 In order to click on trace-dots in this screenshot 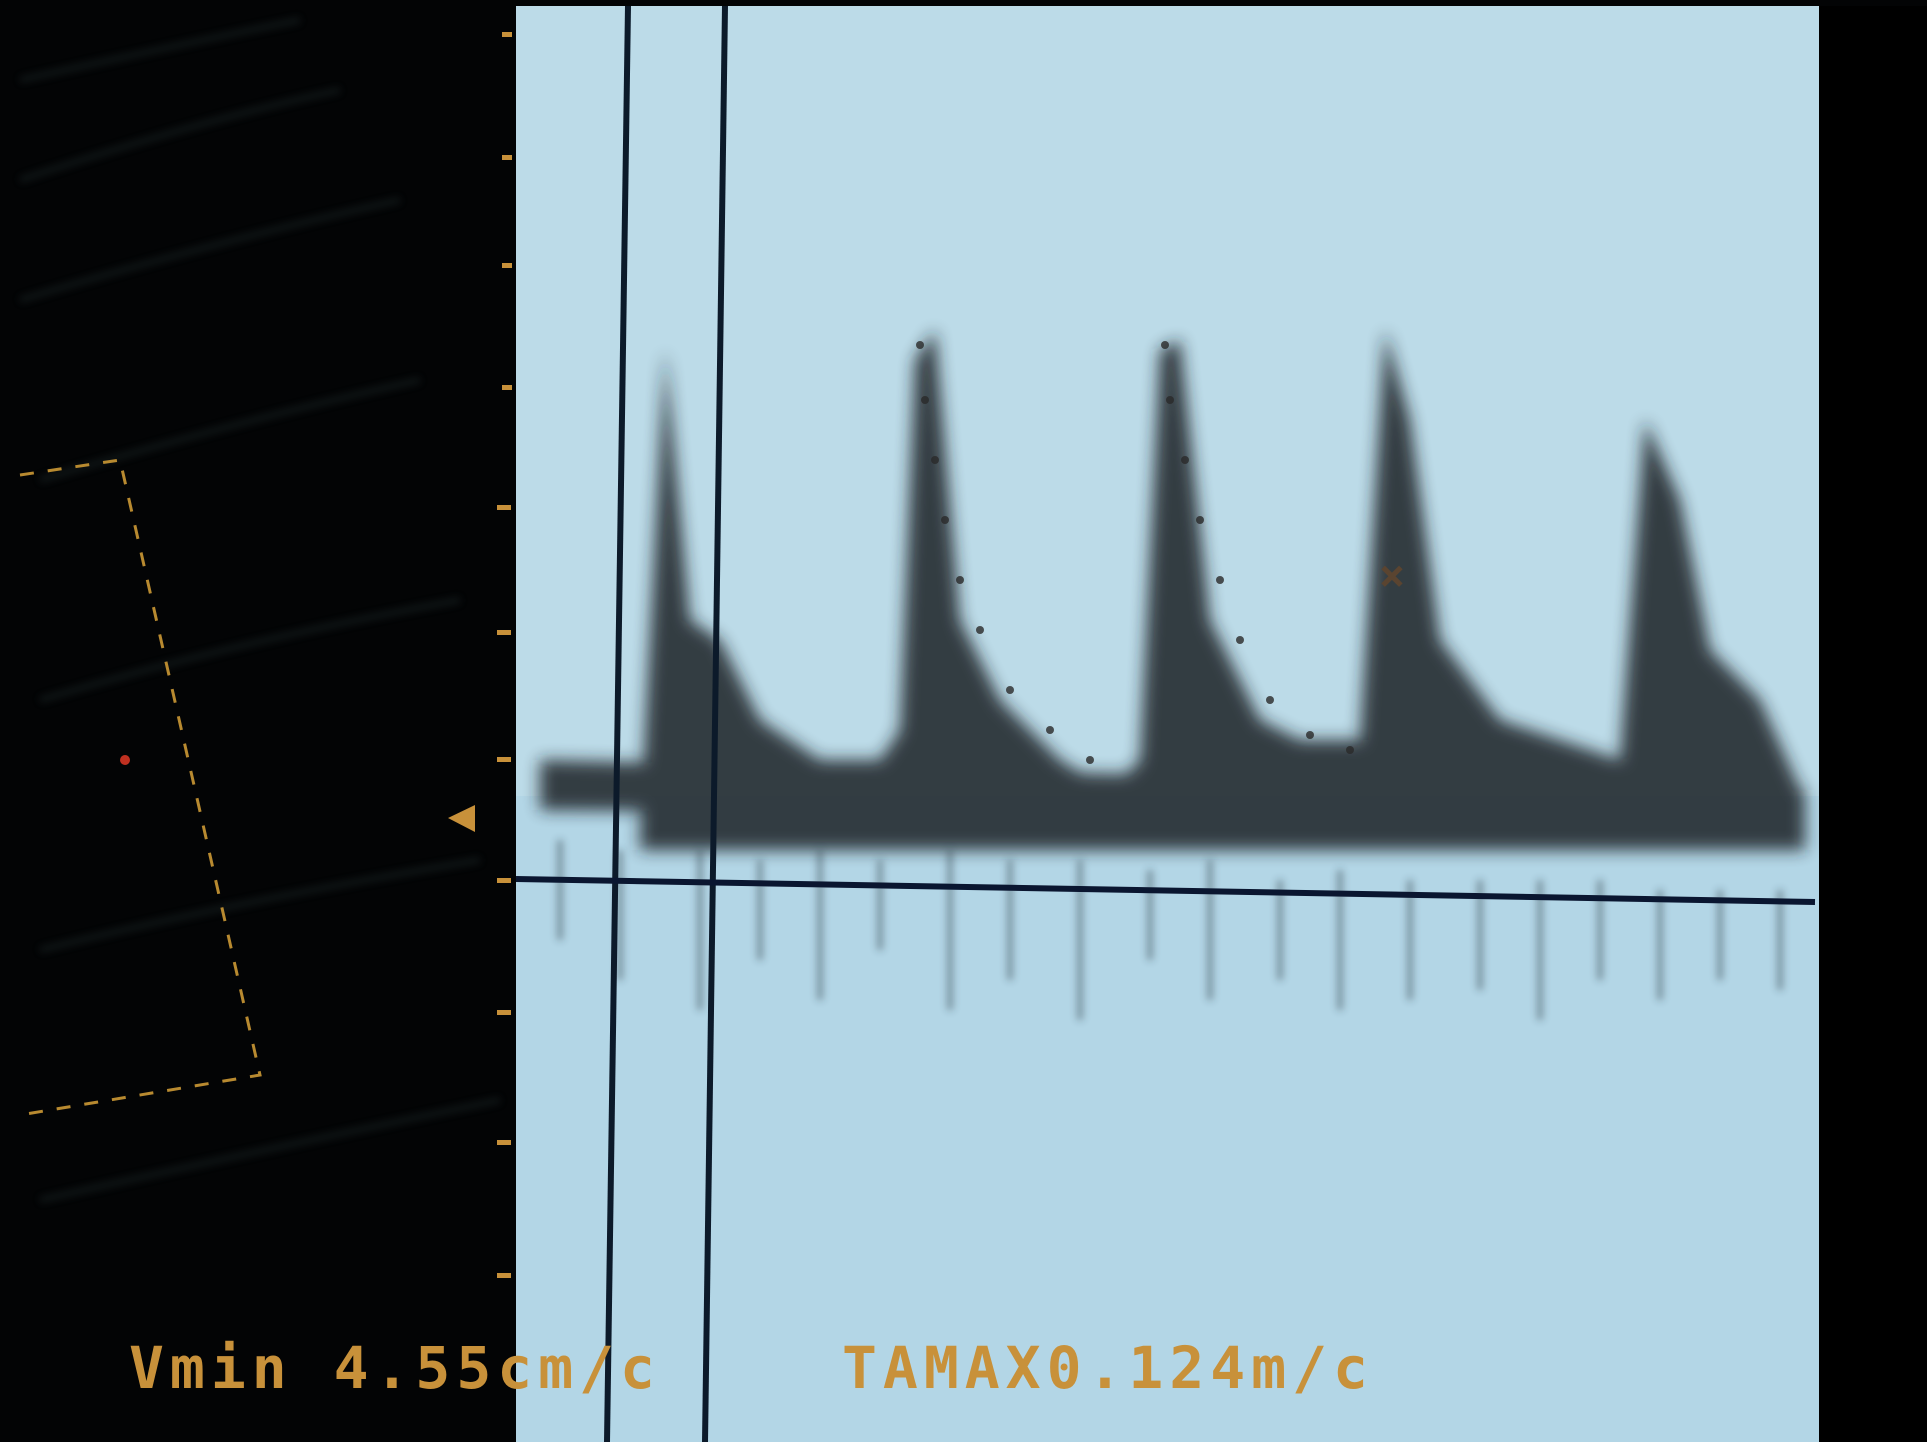, I will do `click(1135, 552)`.